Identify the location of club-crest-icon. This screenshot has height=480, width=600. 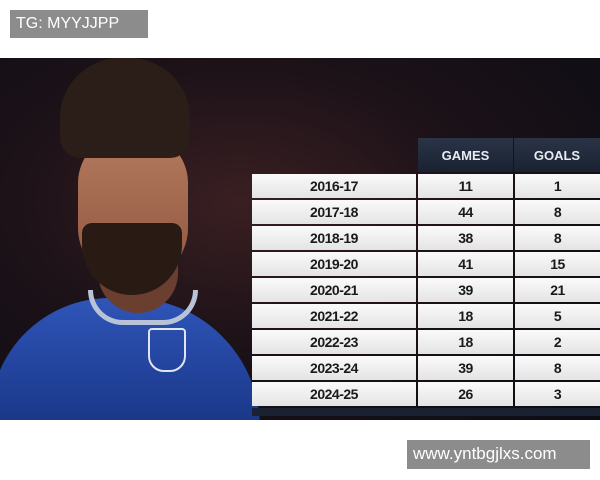
(167, 350).